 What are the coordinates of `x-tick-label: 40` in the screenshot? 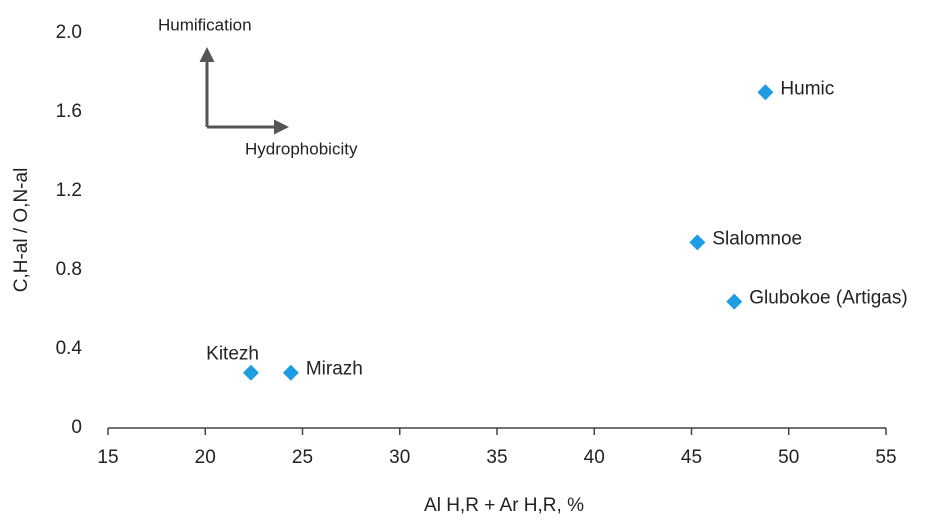 It's located at (594, 457).